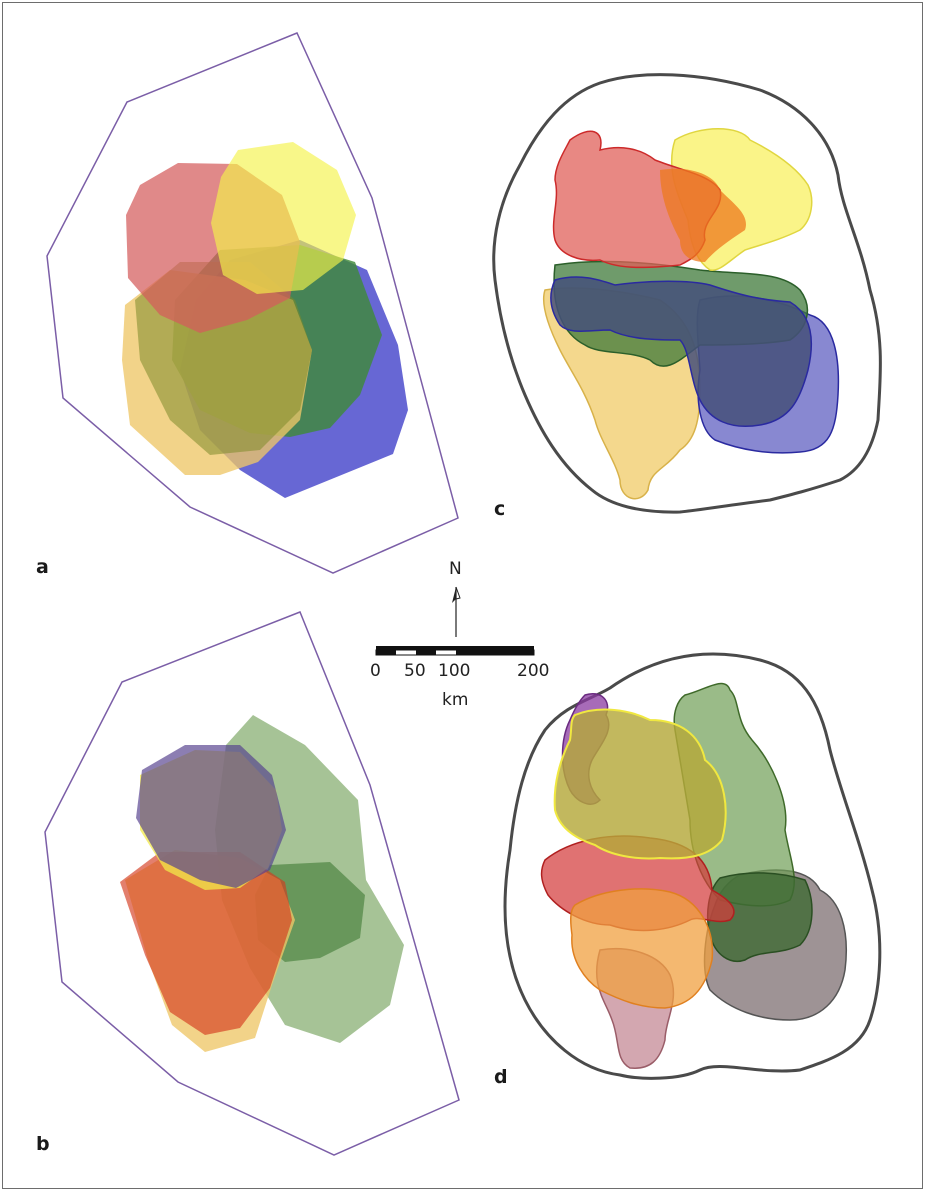  What do you see at coordinates (415, 671) in the screenshot?
I see `scale-tick-50: 50` at bounding box center [415, 671].